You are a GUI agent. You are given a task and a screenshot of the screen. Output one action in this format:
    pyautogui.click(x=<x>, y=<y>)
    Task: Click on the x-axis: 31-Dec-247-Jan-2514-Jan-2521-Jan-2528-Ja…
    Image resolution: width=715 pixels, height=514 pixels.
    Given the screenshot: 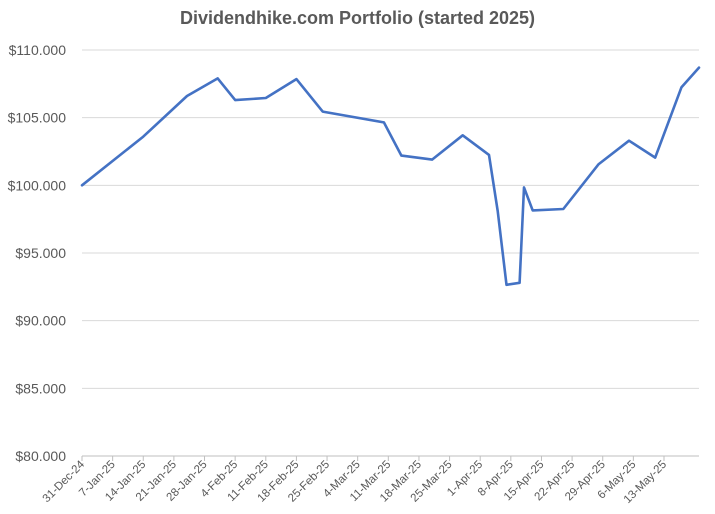 What is the action you would take?
    pyautogui.click(x=370, y=480)
    